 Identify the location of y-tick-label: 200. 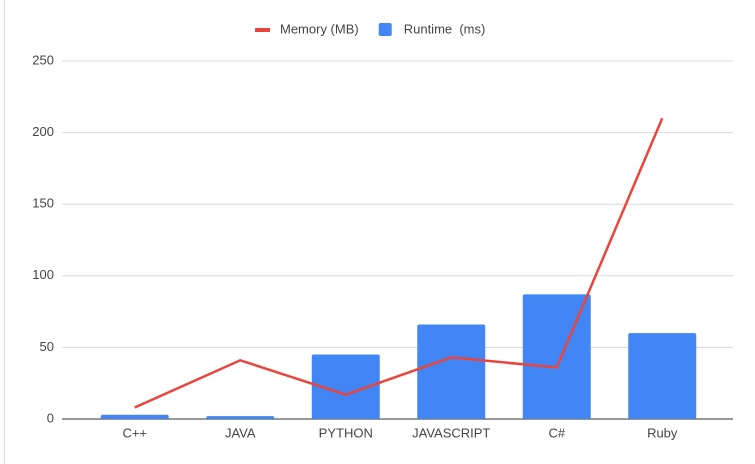
(43, 131).